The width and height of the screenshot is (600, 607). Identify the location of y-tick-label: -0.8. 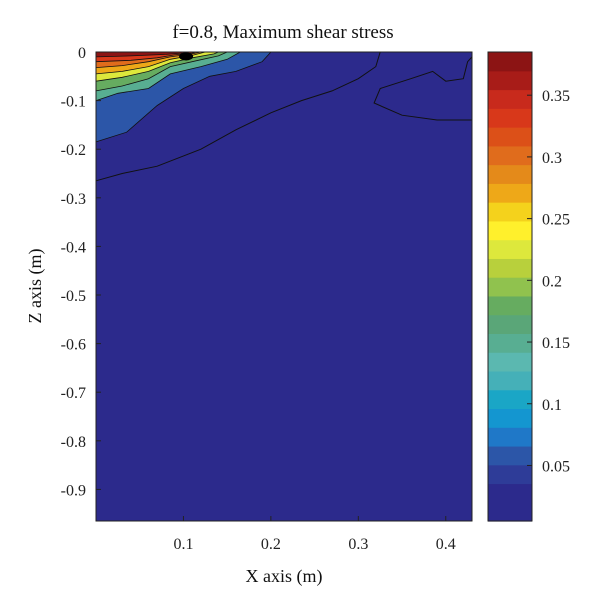
(73, 442).